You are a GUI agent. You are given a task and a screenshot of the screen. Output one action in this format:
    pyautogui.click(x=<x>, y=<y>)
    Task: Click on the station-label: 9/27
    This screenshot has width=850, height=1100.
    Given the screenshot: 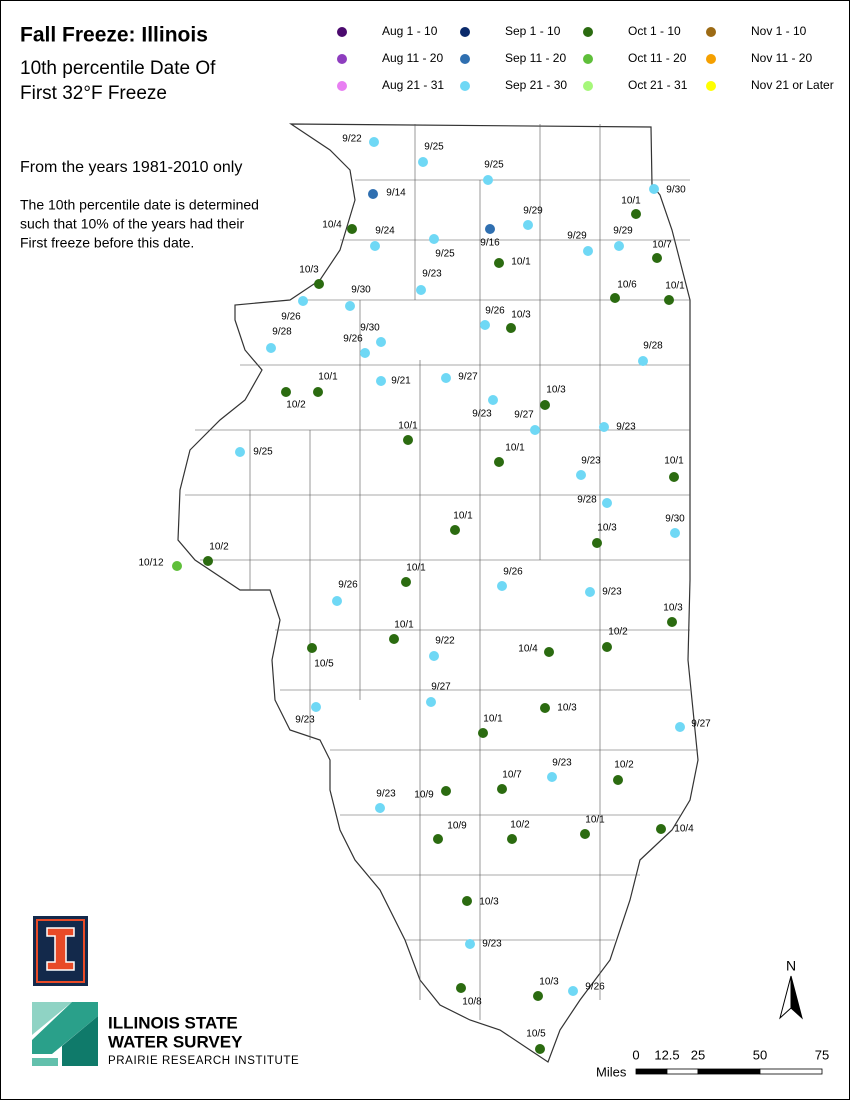 What is the action you would take?
    pyautogui.click(x=701, y=724)
    